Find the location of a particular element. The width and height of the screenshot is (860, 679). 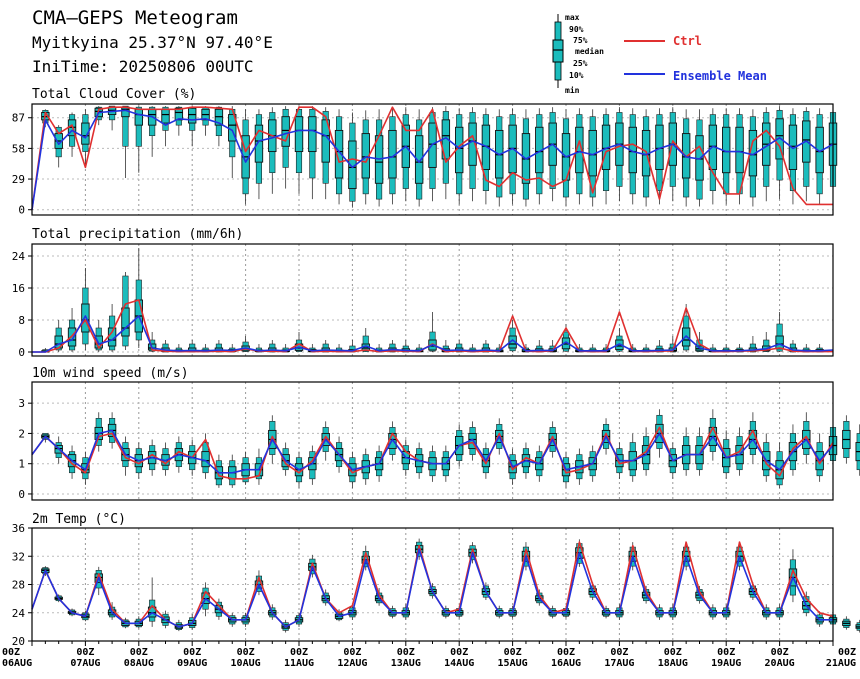

y-tick-label: 1 is located at coordinates (21, 464).